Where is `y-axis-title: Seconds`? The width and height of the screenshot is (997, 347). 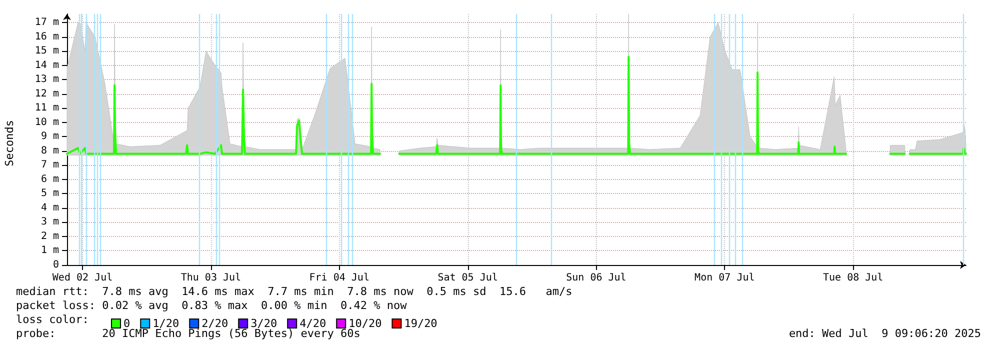 y-axis-title: Seconds is located at coordinates (9, 143).